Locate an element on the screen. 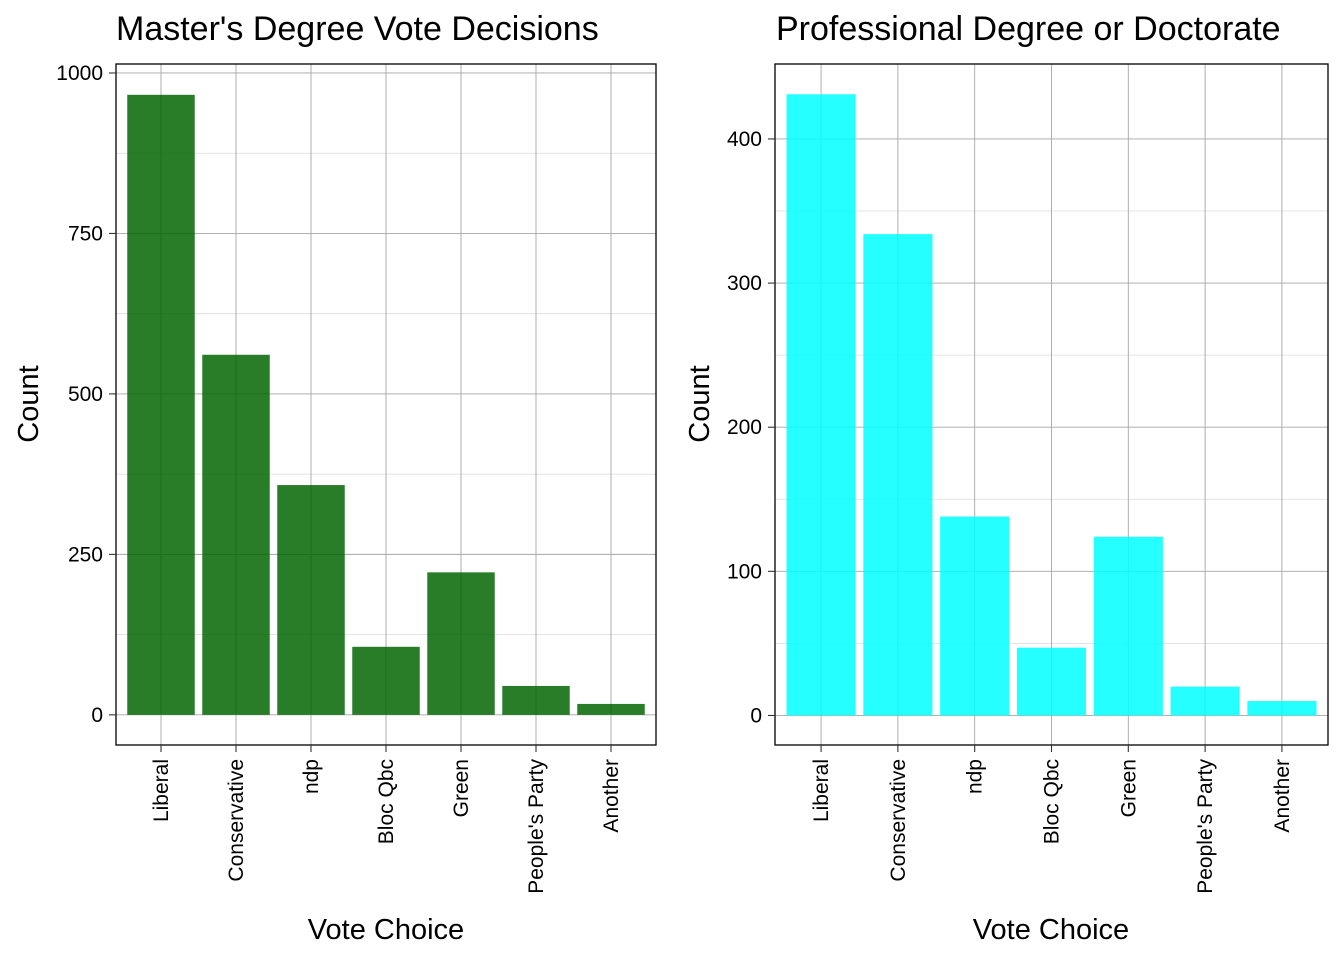 Image resolution: width=1344 pixels, height=965 pixels. y-tick-label: 300 is located at coordinates (744, 283).